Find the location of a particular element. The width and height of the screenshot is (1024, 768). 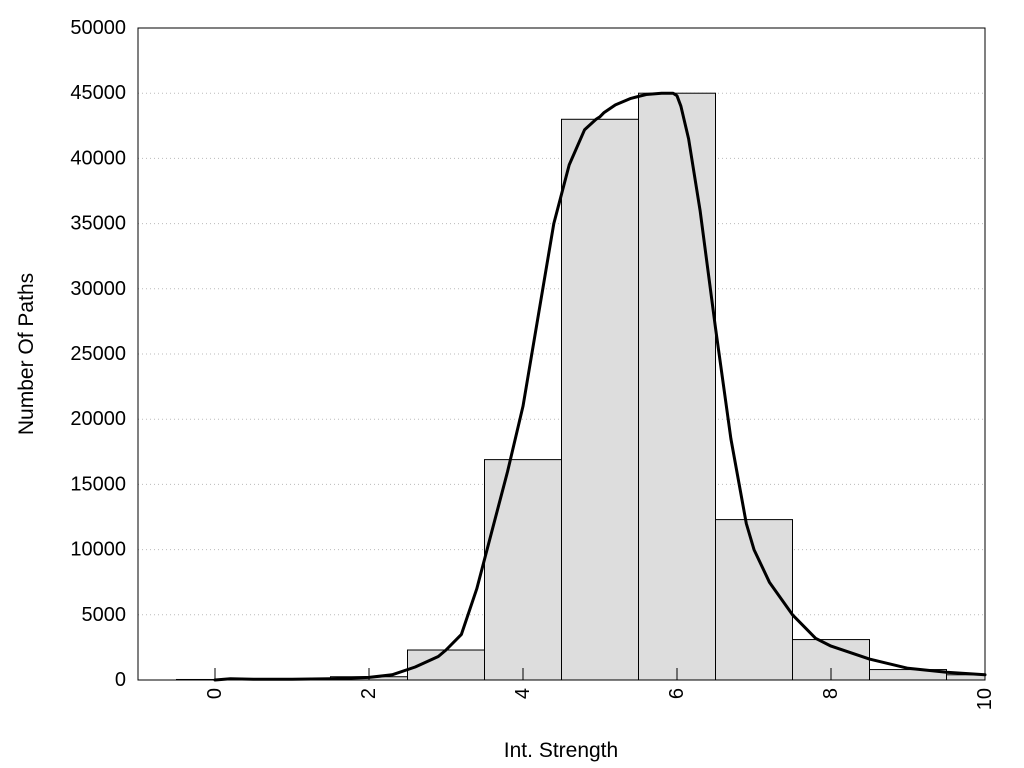

x-tick-label: 8 is located at coordinates (831, 693).